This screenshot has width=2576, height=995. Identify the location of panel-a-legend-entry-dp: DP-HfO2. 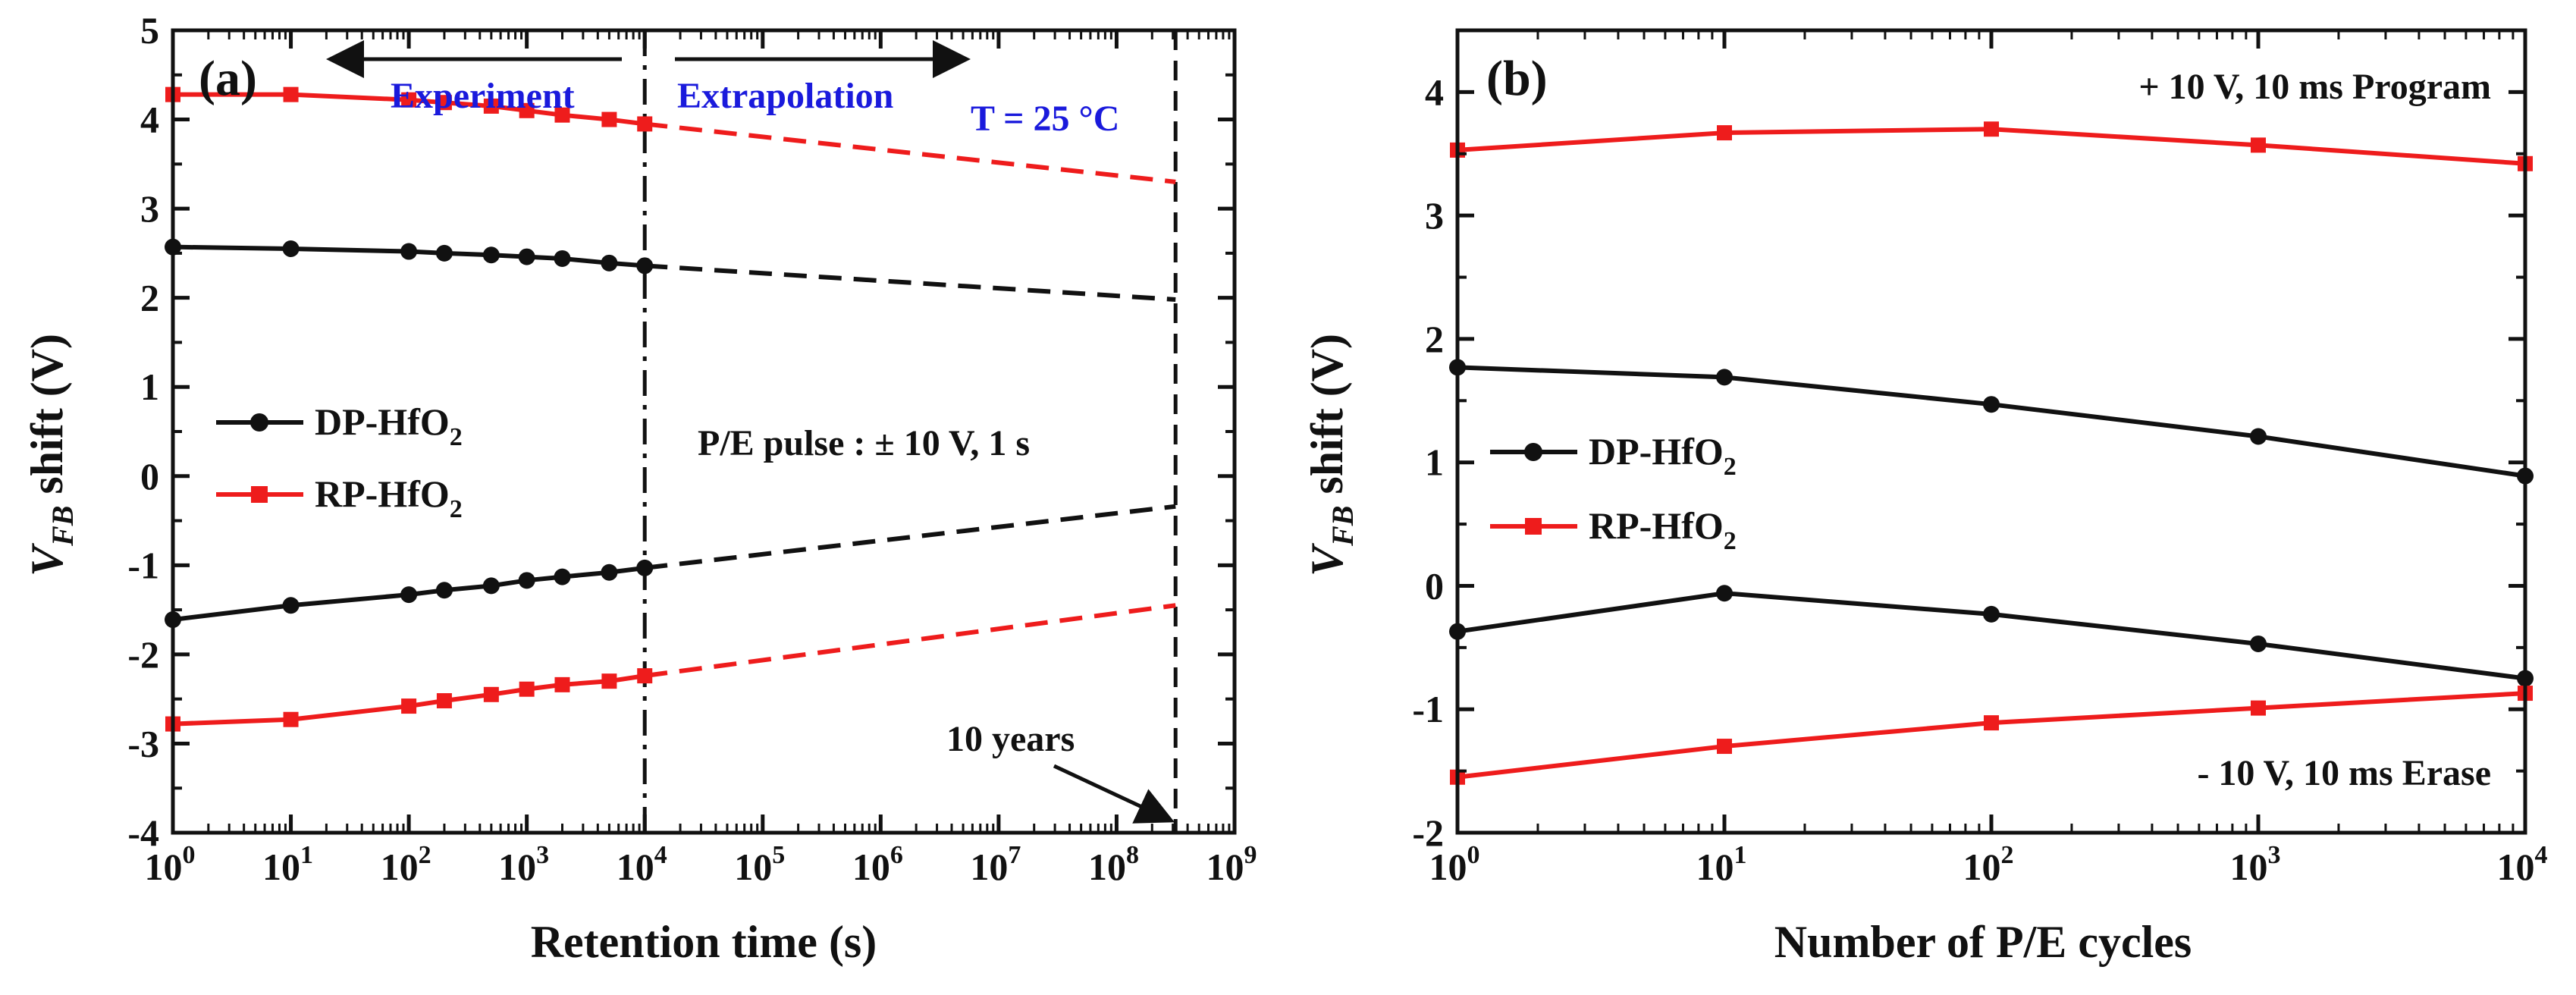
(339, 425).